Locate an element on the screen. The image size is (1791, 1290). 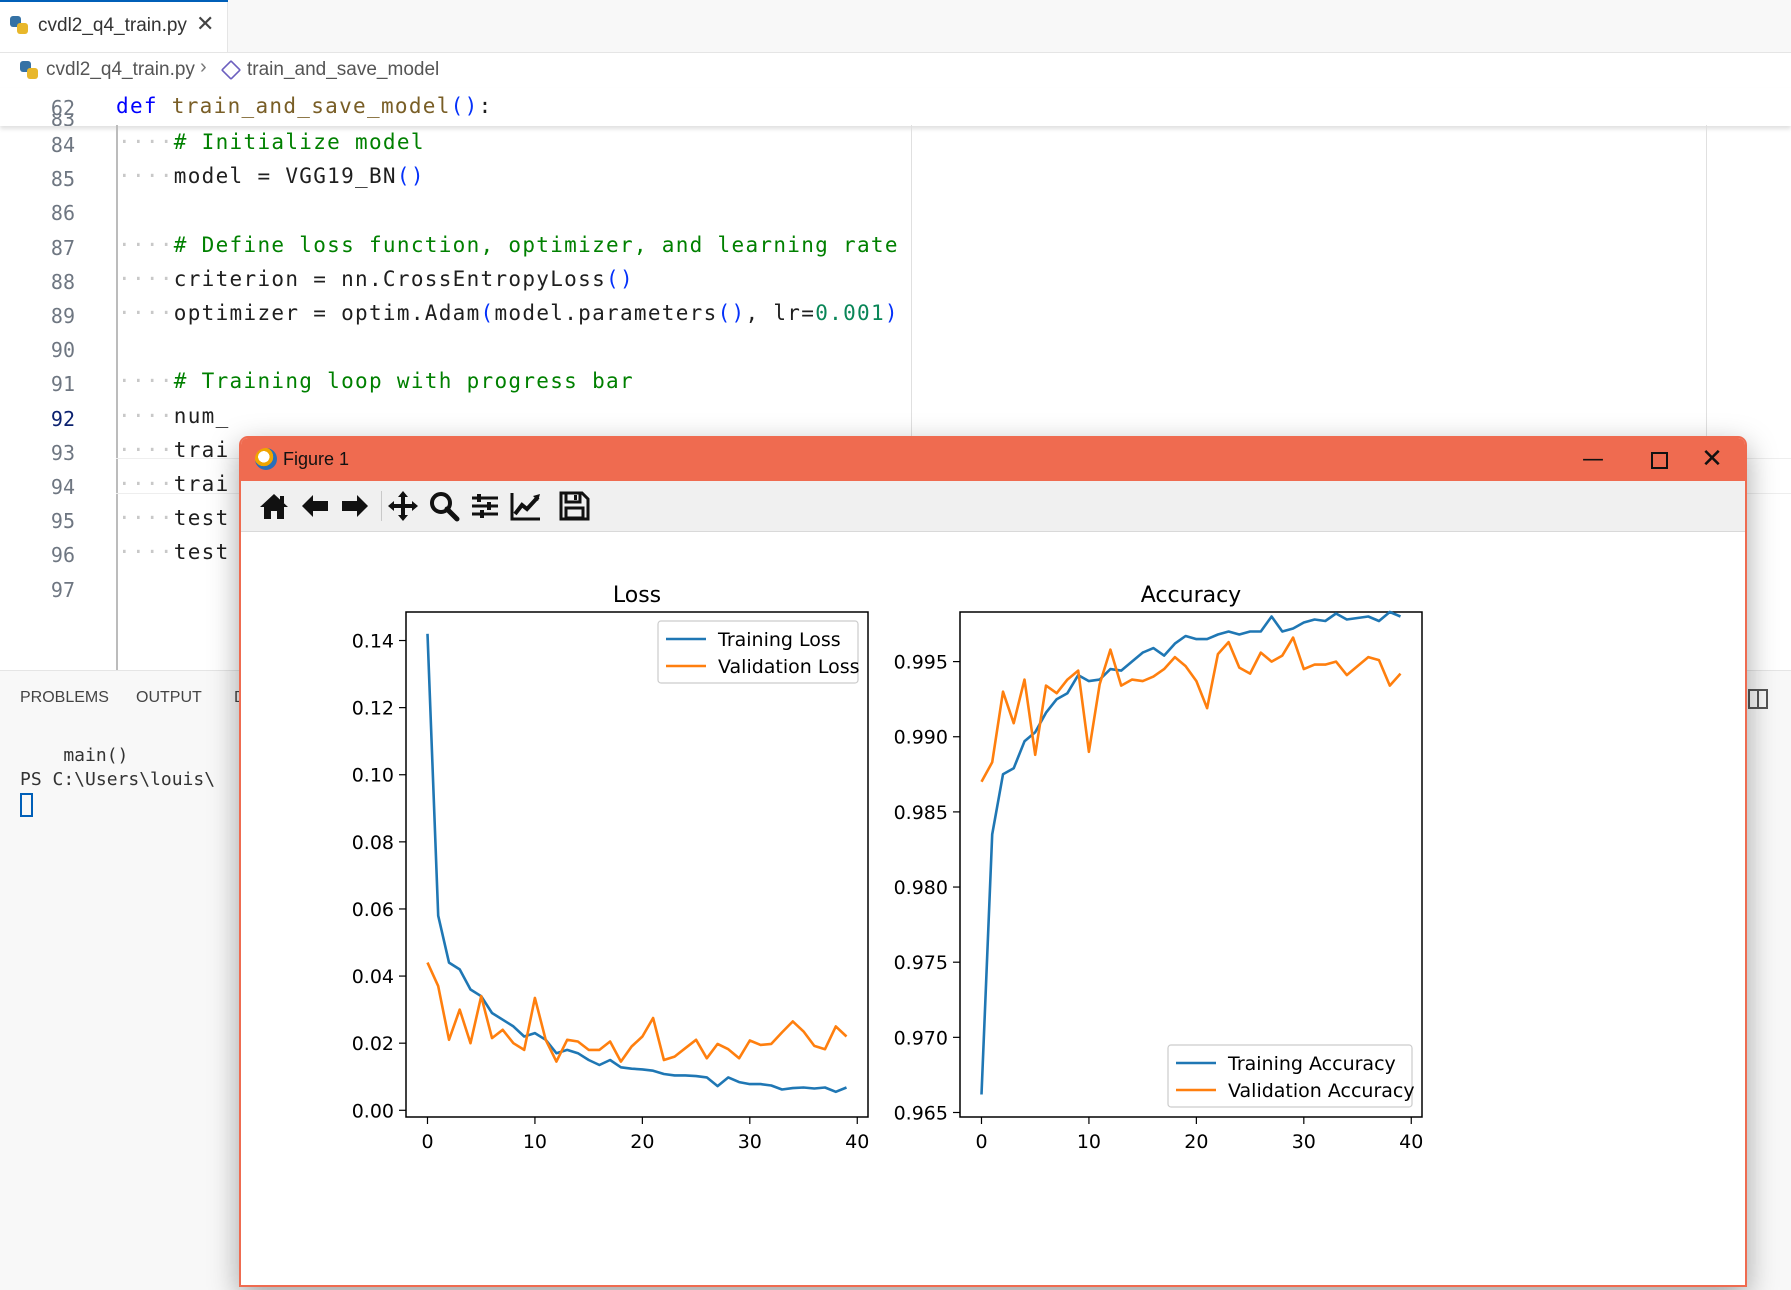
breadcrumb-file: cvdl2_q4_train.py is located at coordinates (120, 69).